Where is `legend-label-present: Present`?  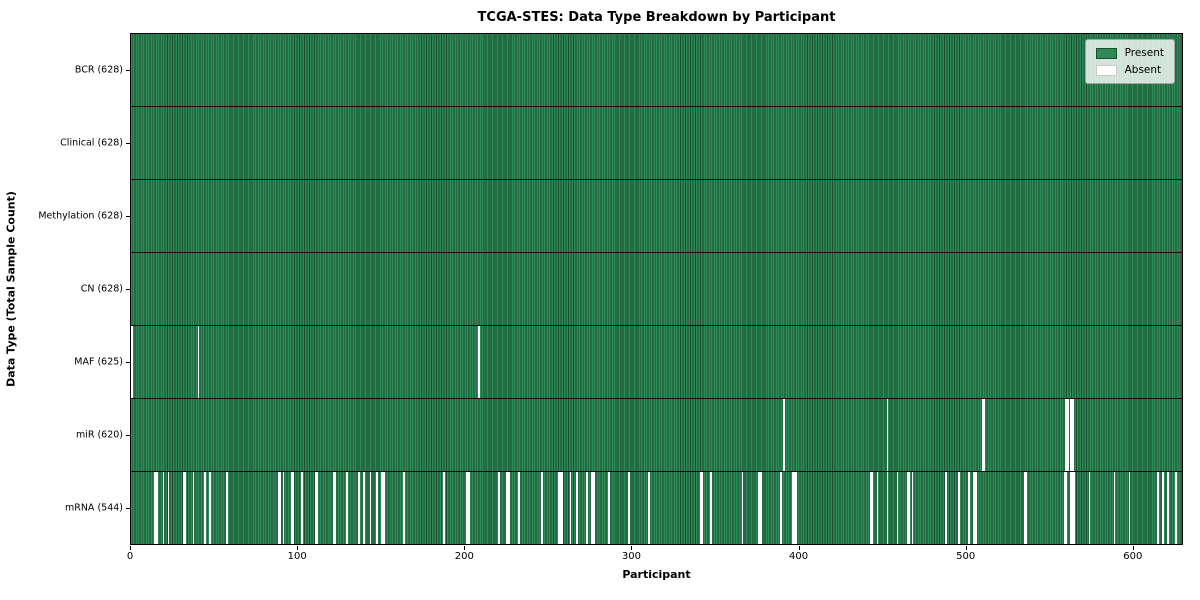
legend-label-present: Present is located at coordinates (1144, 53).